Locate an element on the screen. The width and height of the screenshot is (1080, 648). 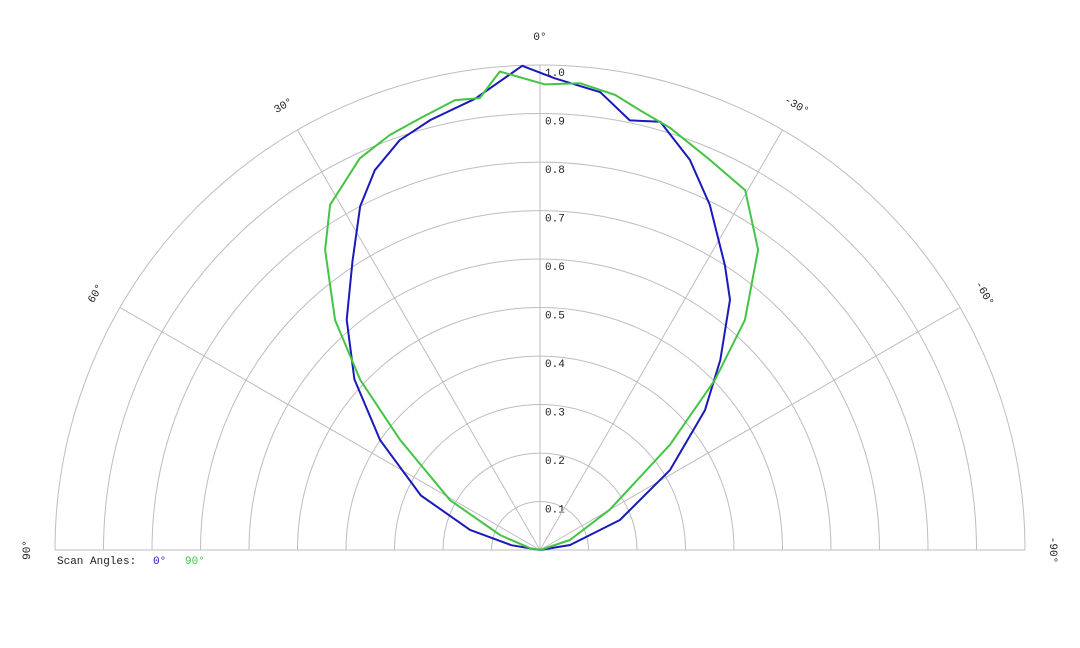
legend-entry: 0° is located at coordinates (159, 562).